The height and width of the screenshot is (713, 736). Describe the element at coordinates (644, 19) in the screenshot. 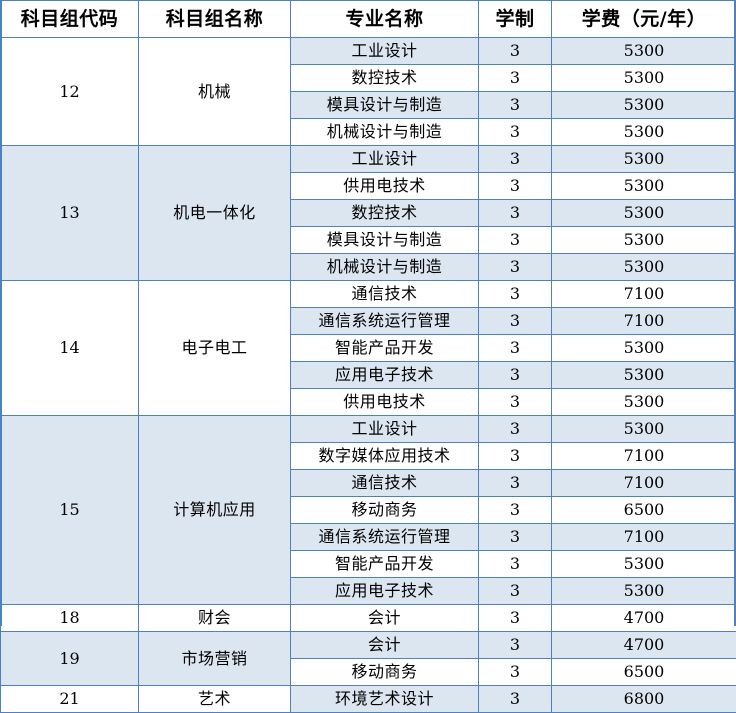

I see `column-header-fee: 学费（元/年）` at that location.